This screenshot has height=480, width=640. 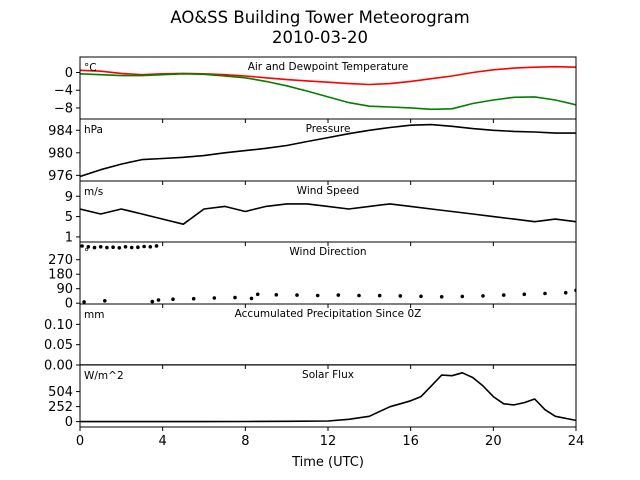 I want to click on panel-1-title: Air and Dewpoint Temperature, so click(x=328, y=67).